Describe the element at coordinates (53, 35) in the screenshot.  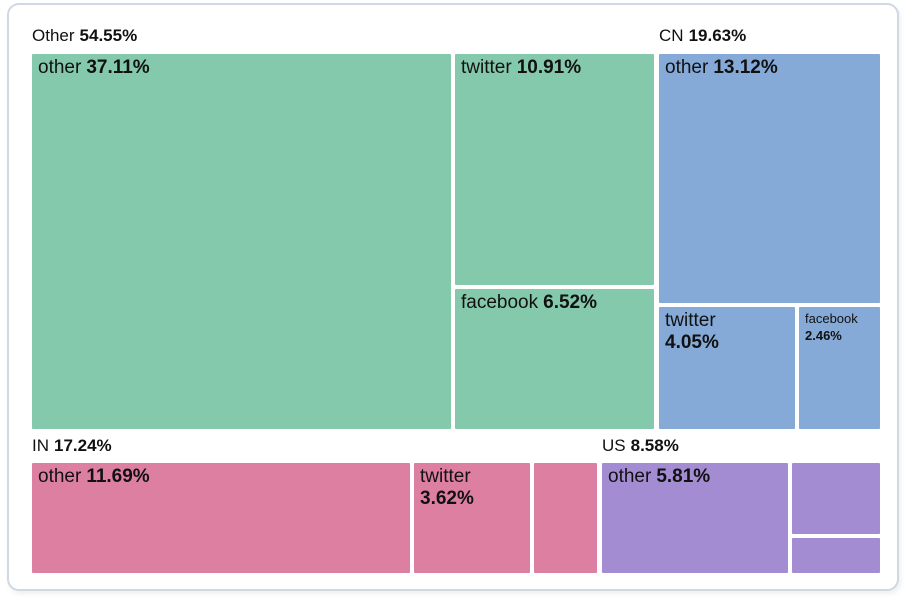
I see `group-name: Other` at that location.